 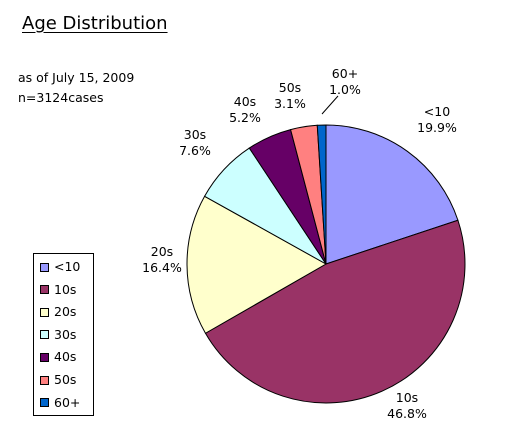 I want to click on count-note: n=3124cases, so click(x=61, y=97).